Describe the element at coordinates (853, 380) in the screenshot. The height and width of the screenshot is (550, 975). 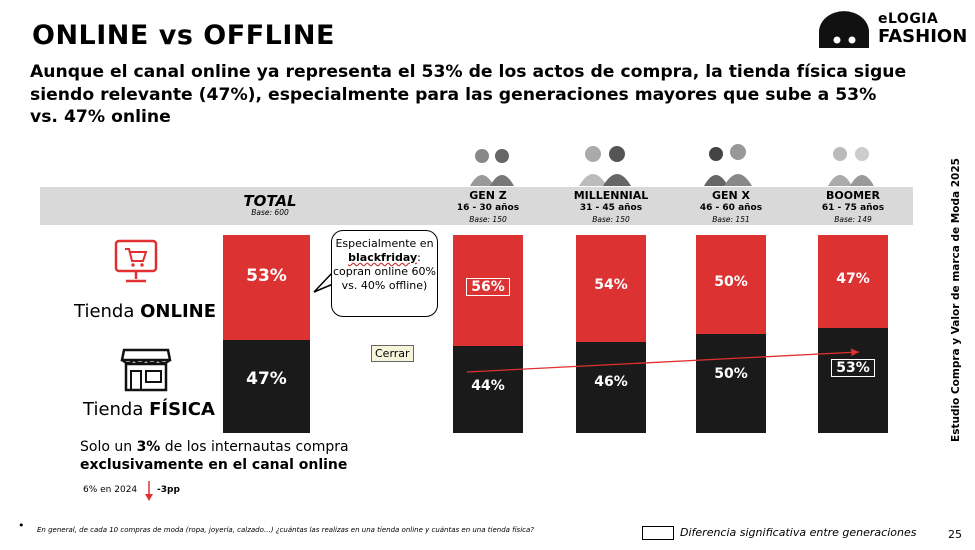
I see `bar-fisica-segment: 53%` at that location.